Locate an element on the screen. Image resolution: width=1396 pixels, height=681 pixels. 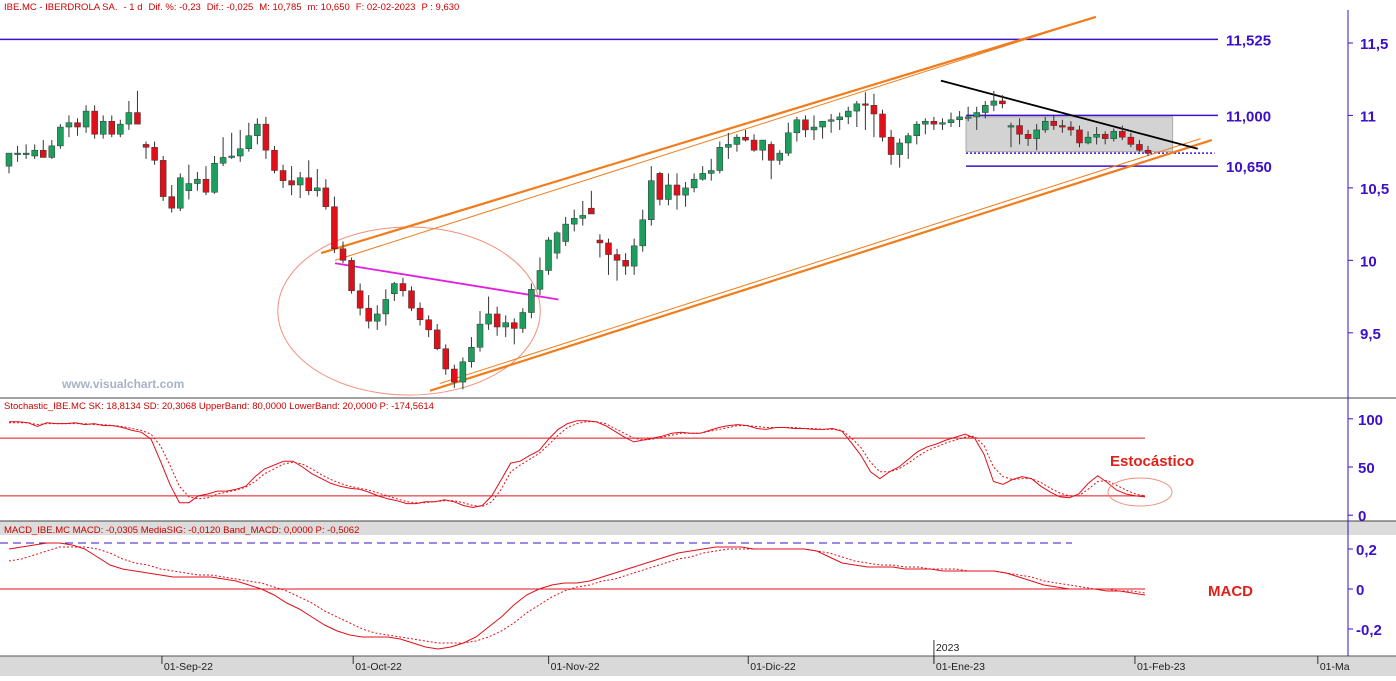
x-tick-label: 01-Ma is located at coordinates (1335, 667).